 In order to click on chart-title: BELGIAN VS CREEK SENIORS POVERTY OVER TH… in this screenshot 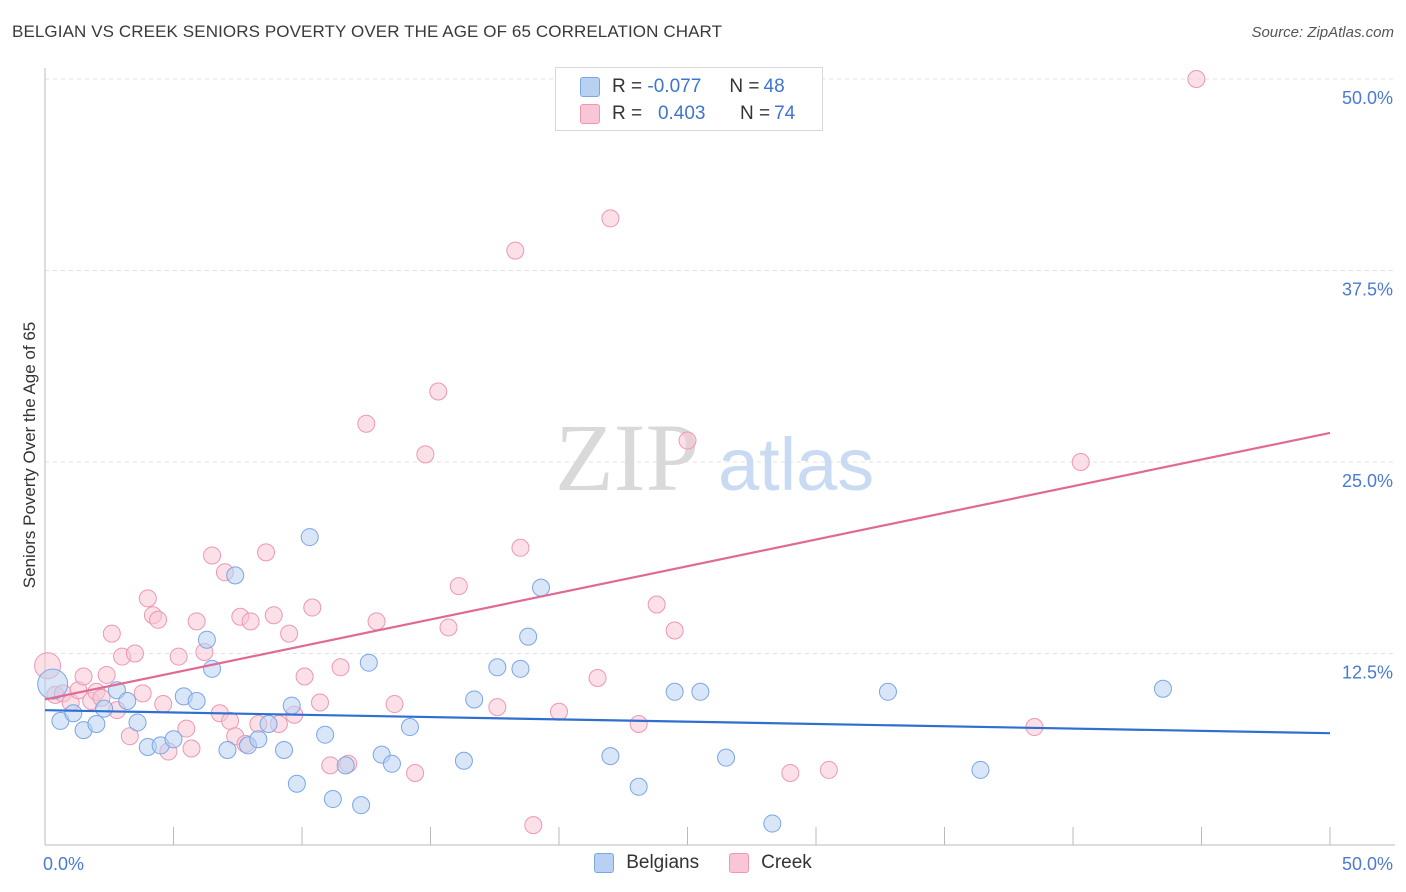, I will do `click(367, 31)`.